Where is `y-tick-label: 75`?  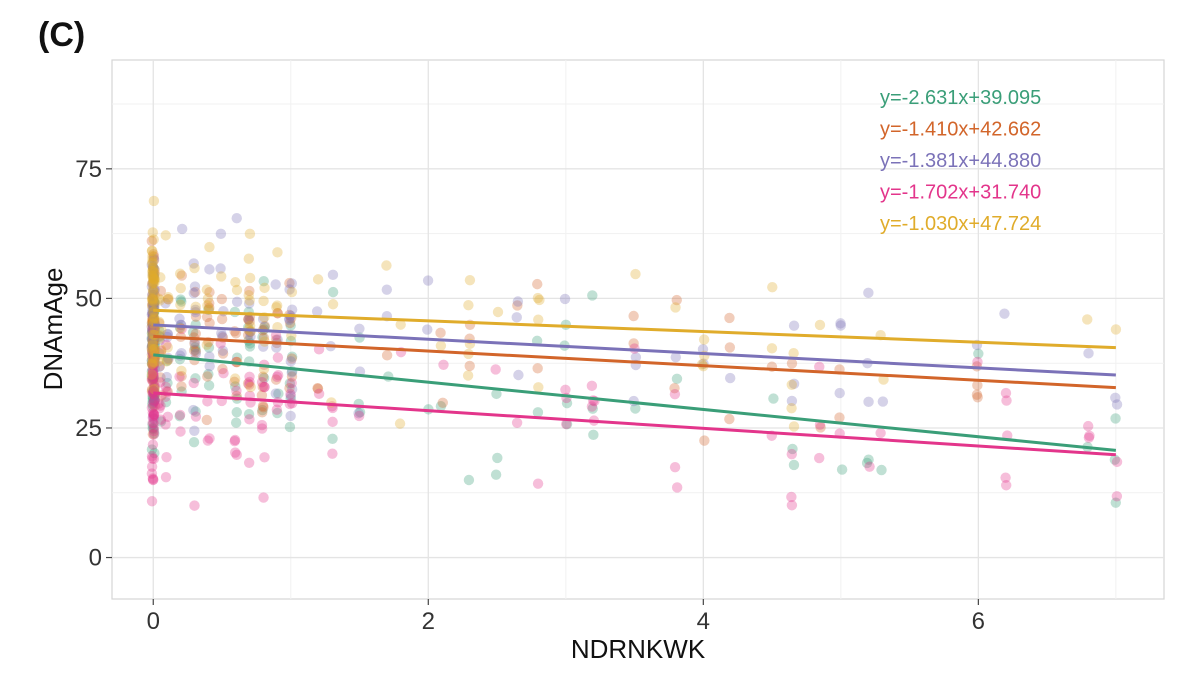 y-tick-label: 75 is located at coordinates (88, 169).